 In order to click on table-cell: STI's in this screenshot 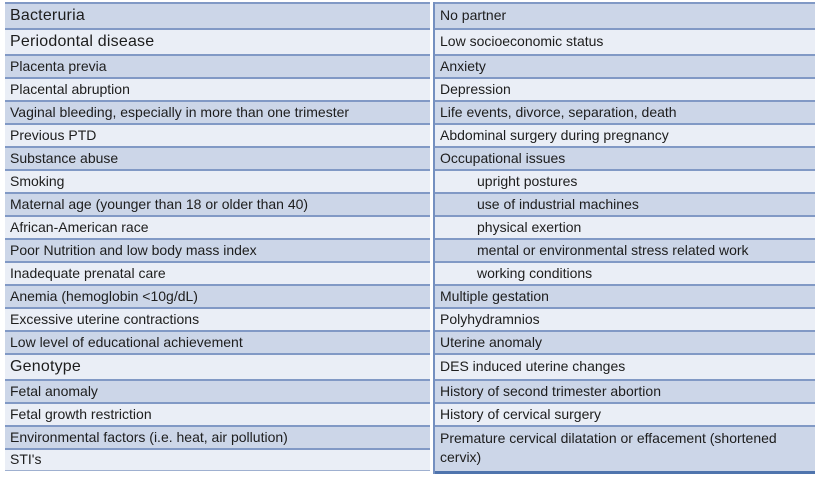, I will do `click(217, 459)`.